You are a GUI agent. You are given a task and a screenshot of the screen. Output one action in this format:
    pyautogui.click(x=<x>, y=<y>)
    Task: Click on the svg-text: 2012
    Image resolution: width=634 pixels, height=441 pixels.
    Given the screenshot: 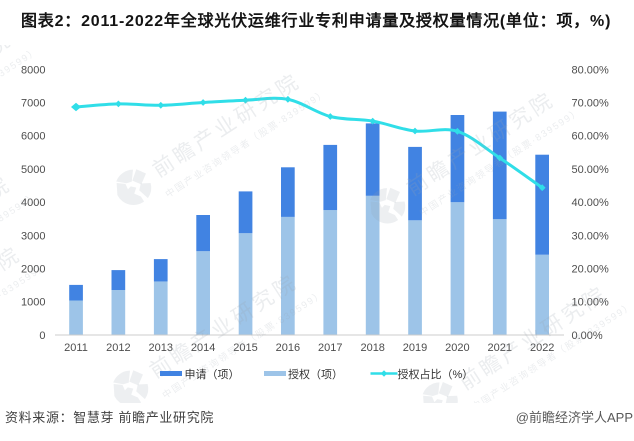 What is the action you would take?
    pyautogui.click(x=118, y=348)
    